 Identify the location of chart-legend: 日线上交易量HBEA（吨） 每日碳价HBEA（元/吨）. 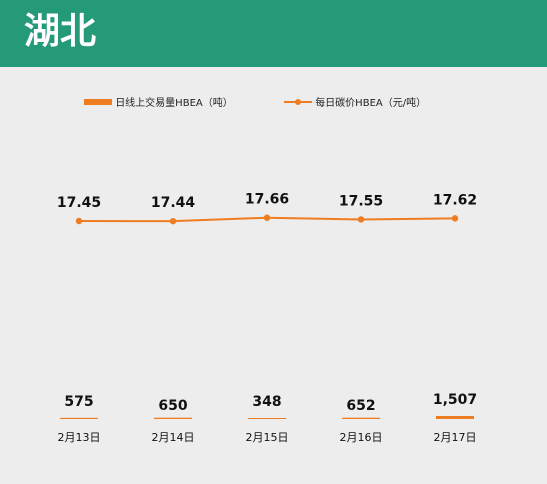
(273, 100).